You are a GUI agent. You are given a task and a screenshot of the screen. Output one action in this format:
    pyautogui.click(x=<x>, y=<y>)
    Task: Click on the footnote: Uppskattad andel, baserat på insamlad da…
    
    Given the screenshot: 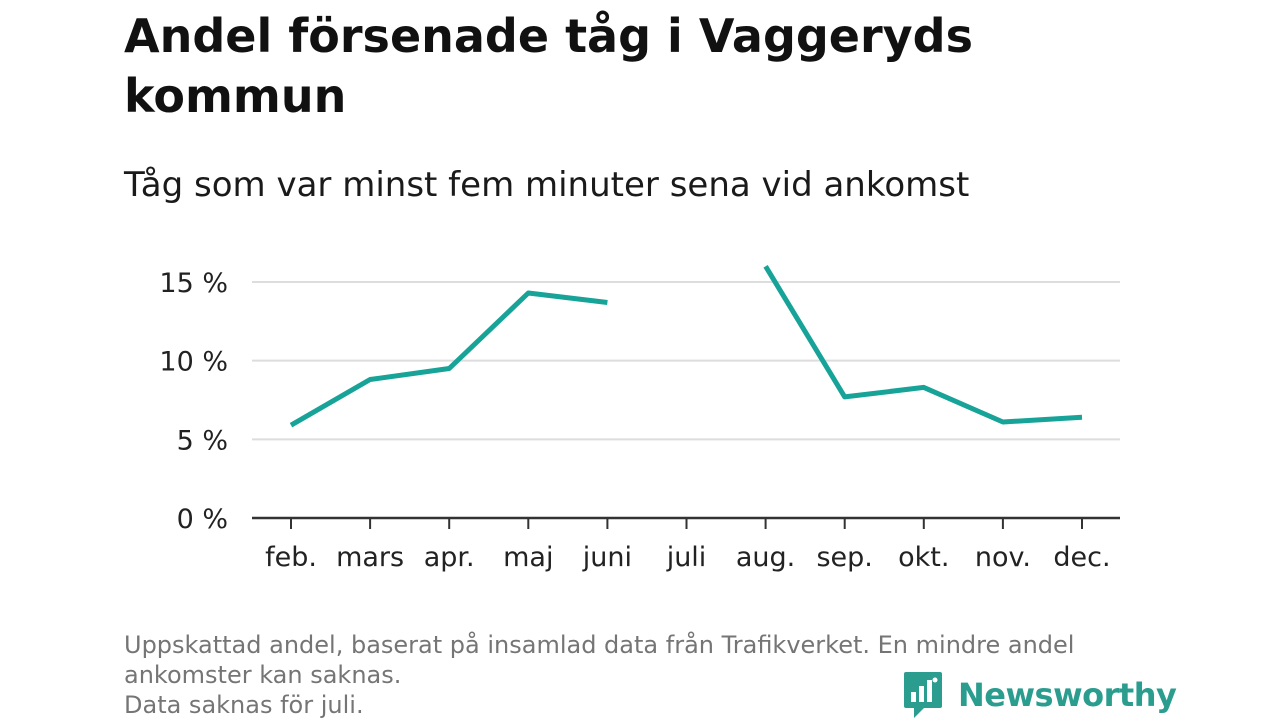 What is the action you would take?
    pyautogui.click(x=644, y=675)
    